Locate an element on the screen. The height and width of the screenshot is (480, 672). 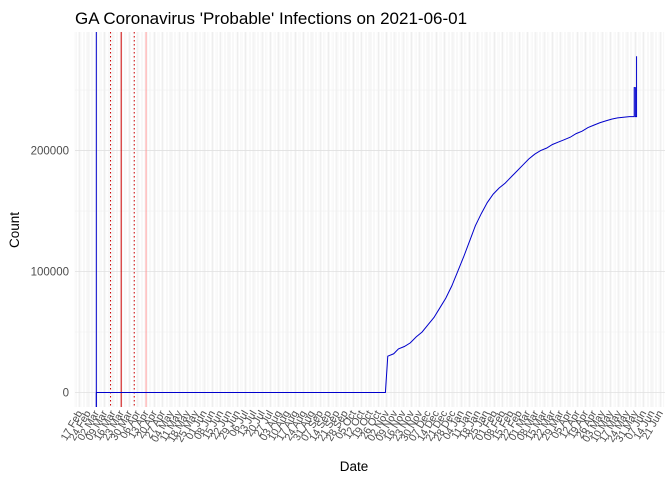
y-axis-ticks: 0 100000 200000 is located at coordinates (50, 273).